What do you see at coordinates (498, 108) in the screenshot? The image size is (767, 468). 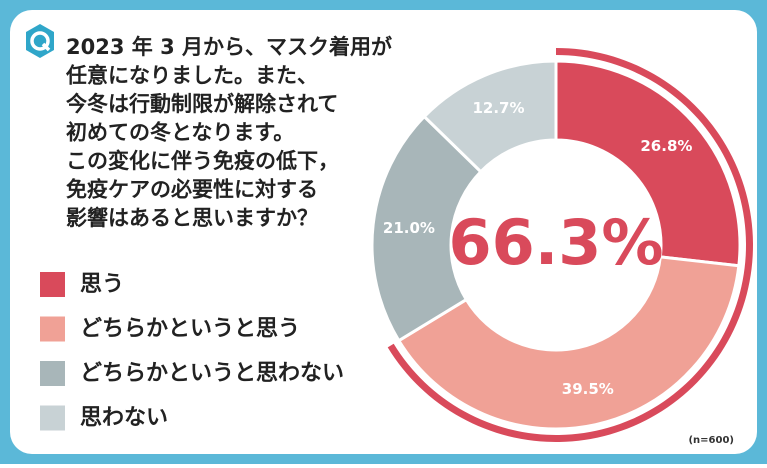 I see `value-label: 12.7%` at bounding box center [498, 108].